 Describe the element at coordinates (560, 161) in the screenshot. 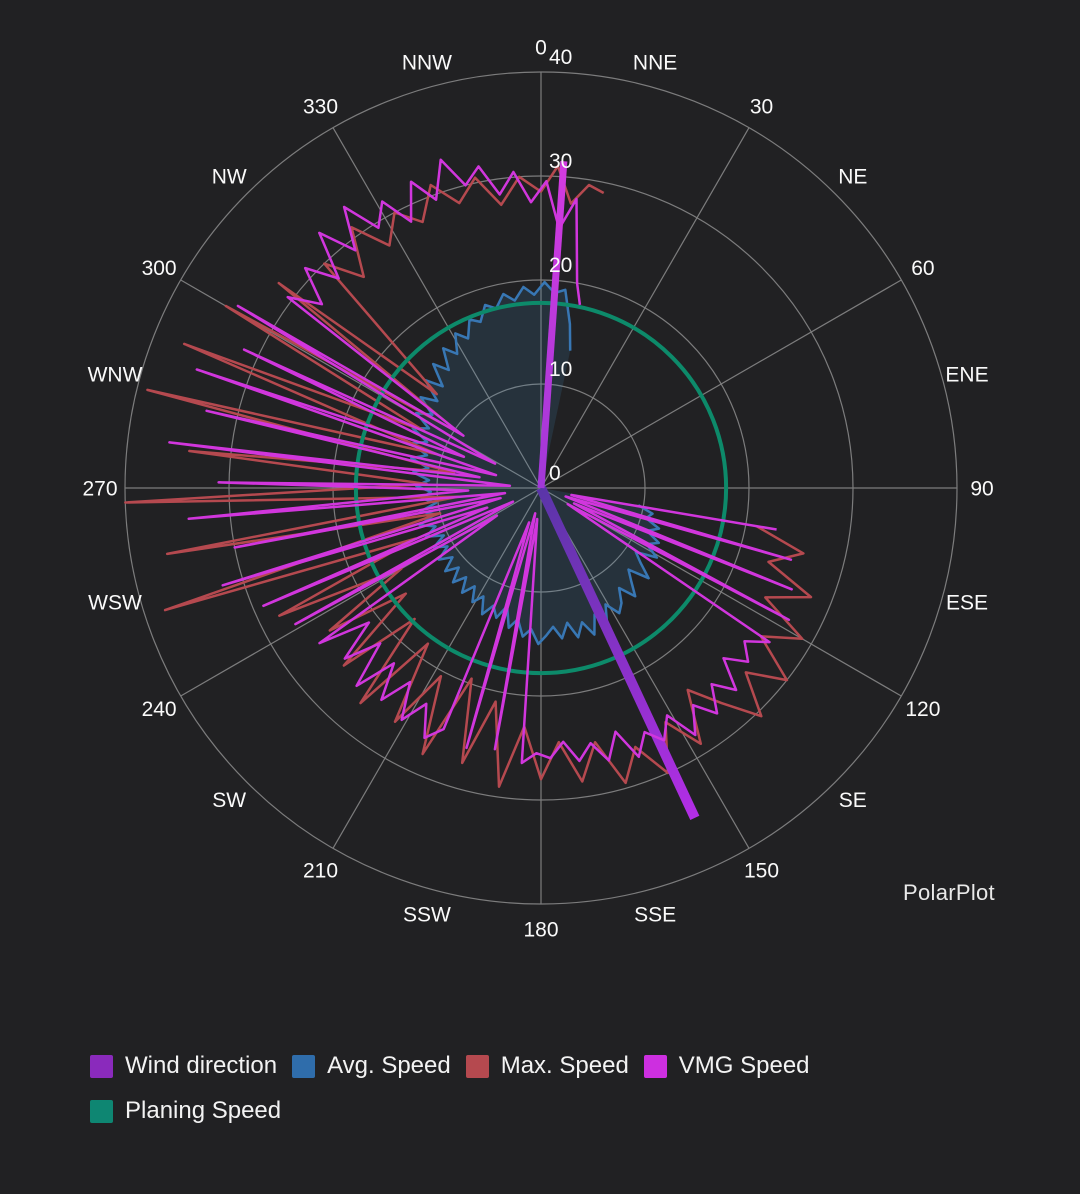

I see `radial-tick-30: 30` at that location.